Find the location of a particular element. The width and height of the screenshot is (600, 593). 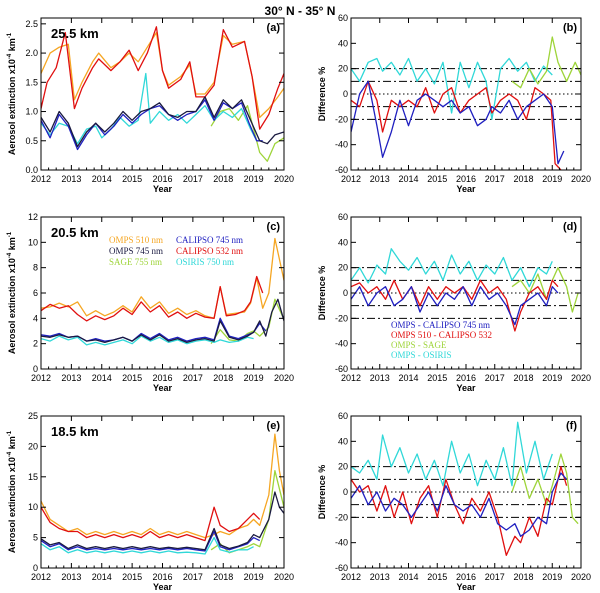

y-tick-label: -60 is located at coordinates (341, 568).